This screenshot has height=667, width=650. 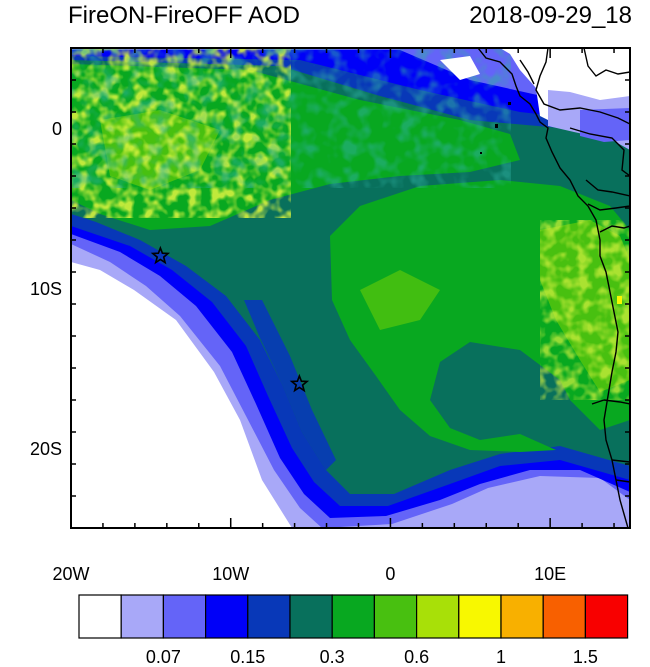 What do you see at coordinates (390, 574) in the screenshot?
I see `lon-tick-label: 0` at bounding box center [390, 574].